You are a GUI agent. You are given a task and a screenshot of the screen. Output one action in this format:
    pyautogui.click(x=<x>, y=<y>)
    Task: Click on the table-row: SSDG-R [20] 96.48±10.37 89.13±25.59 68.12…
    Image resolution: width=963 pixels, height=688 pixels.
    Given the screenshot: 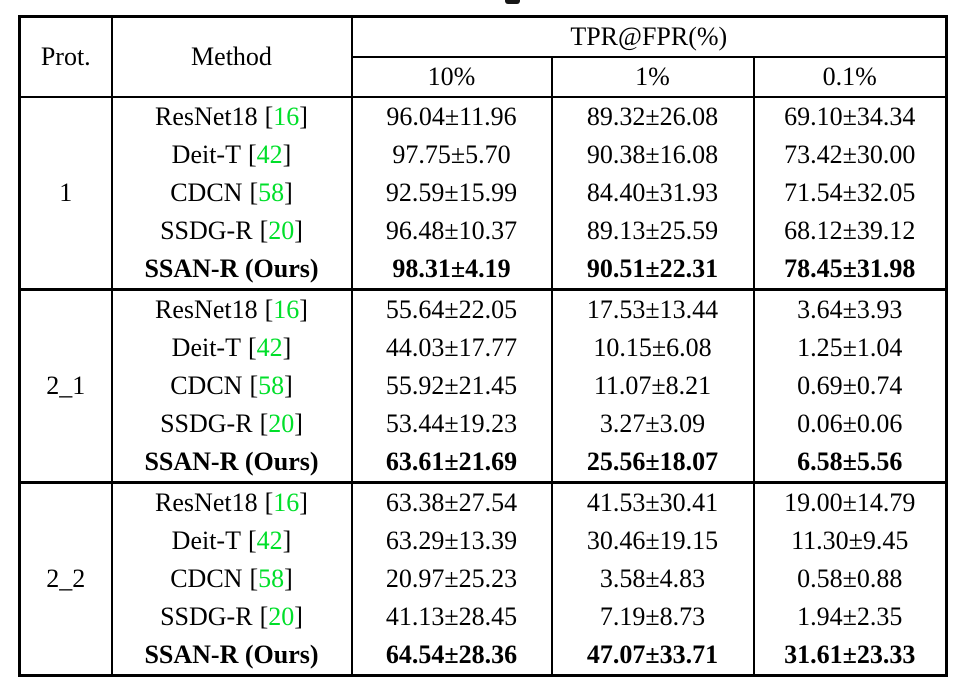 What is the action you would take?
    pyautogui.click(x=484, y=231)
    